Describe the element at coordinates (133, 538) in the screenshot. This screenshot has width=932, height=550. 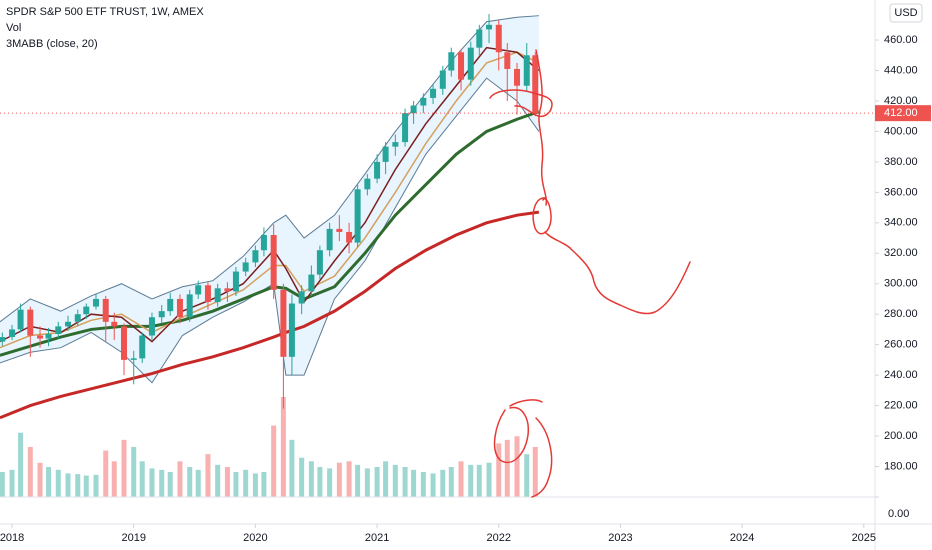
I see `x-tick-label: 2019` at that location.